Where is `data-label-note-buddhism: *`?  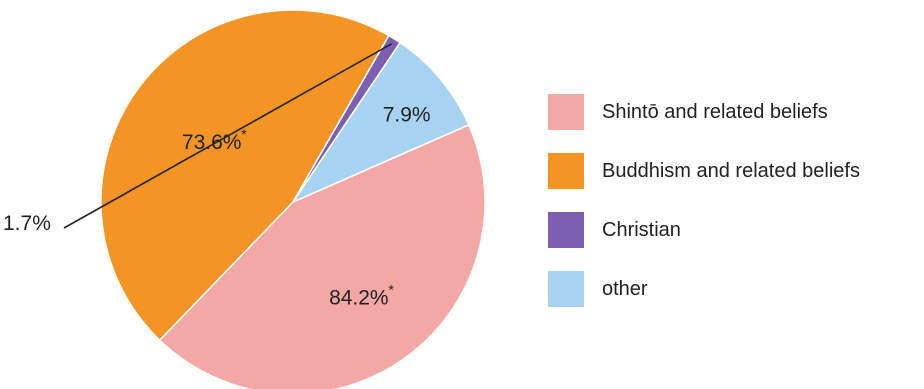
data-label-note-buddhism: * is located at coordinates (244, 134).